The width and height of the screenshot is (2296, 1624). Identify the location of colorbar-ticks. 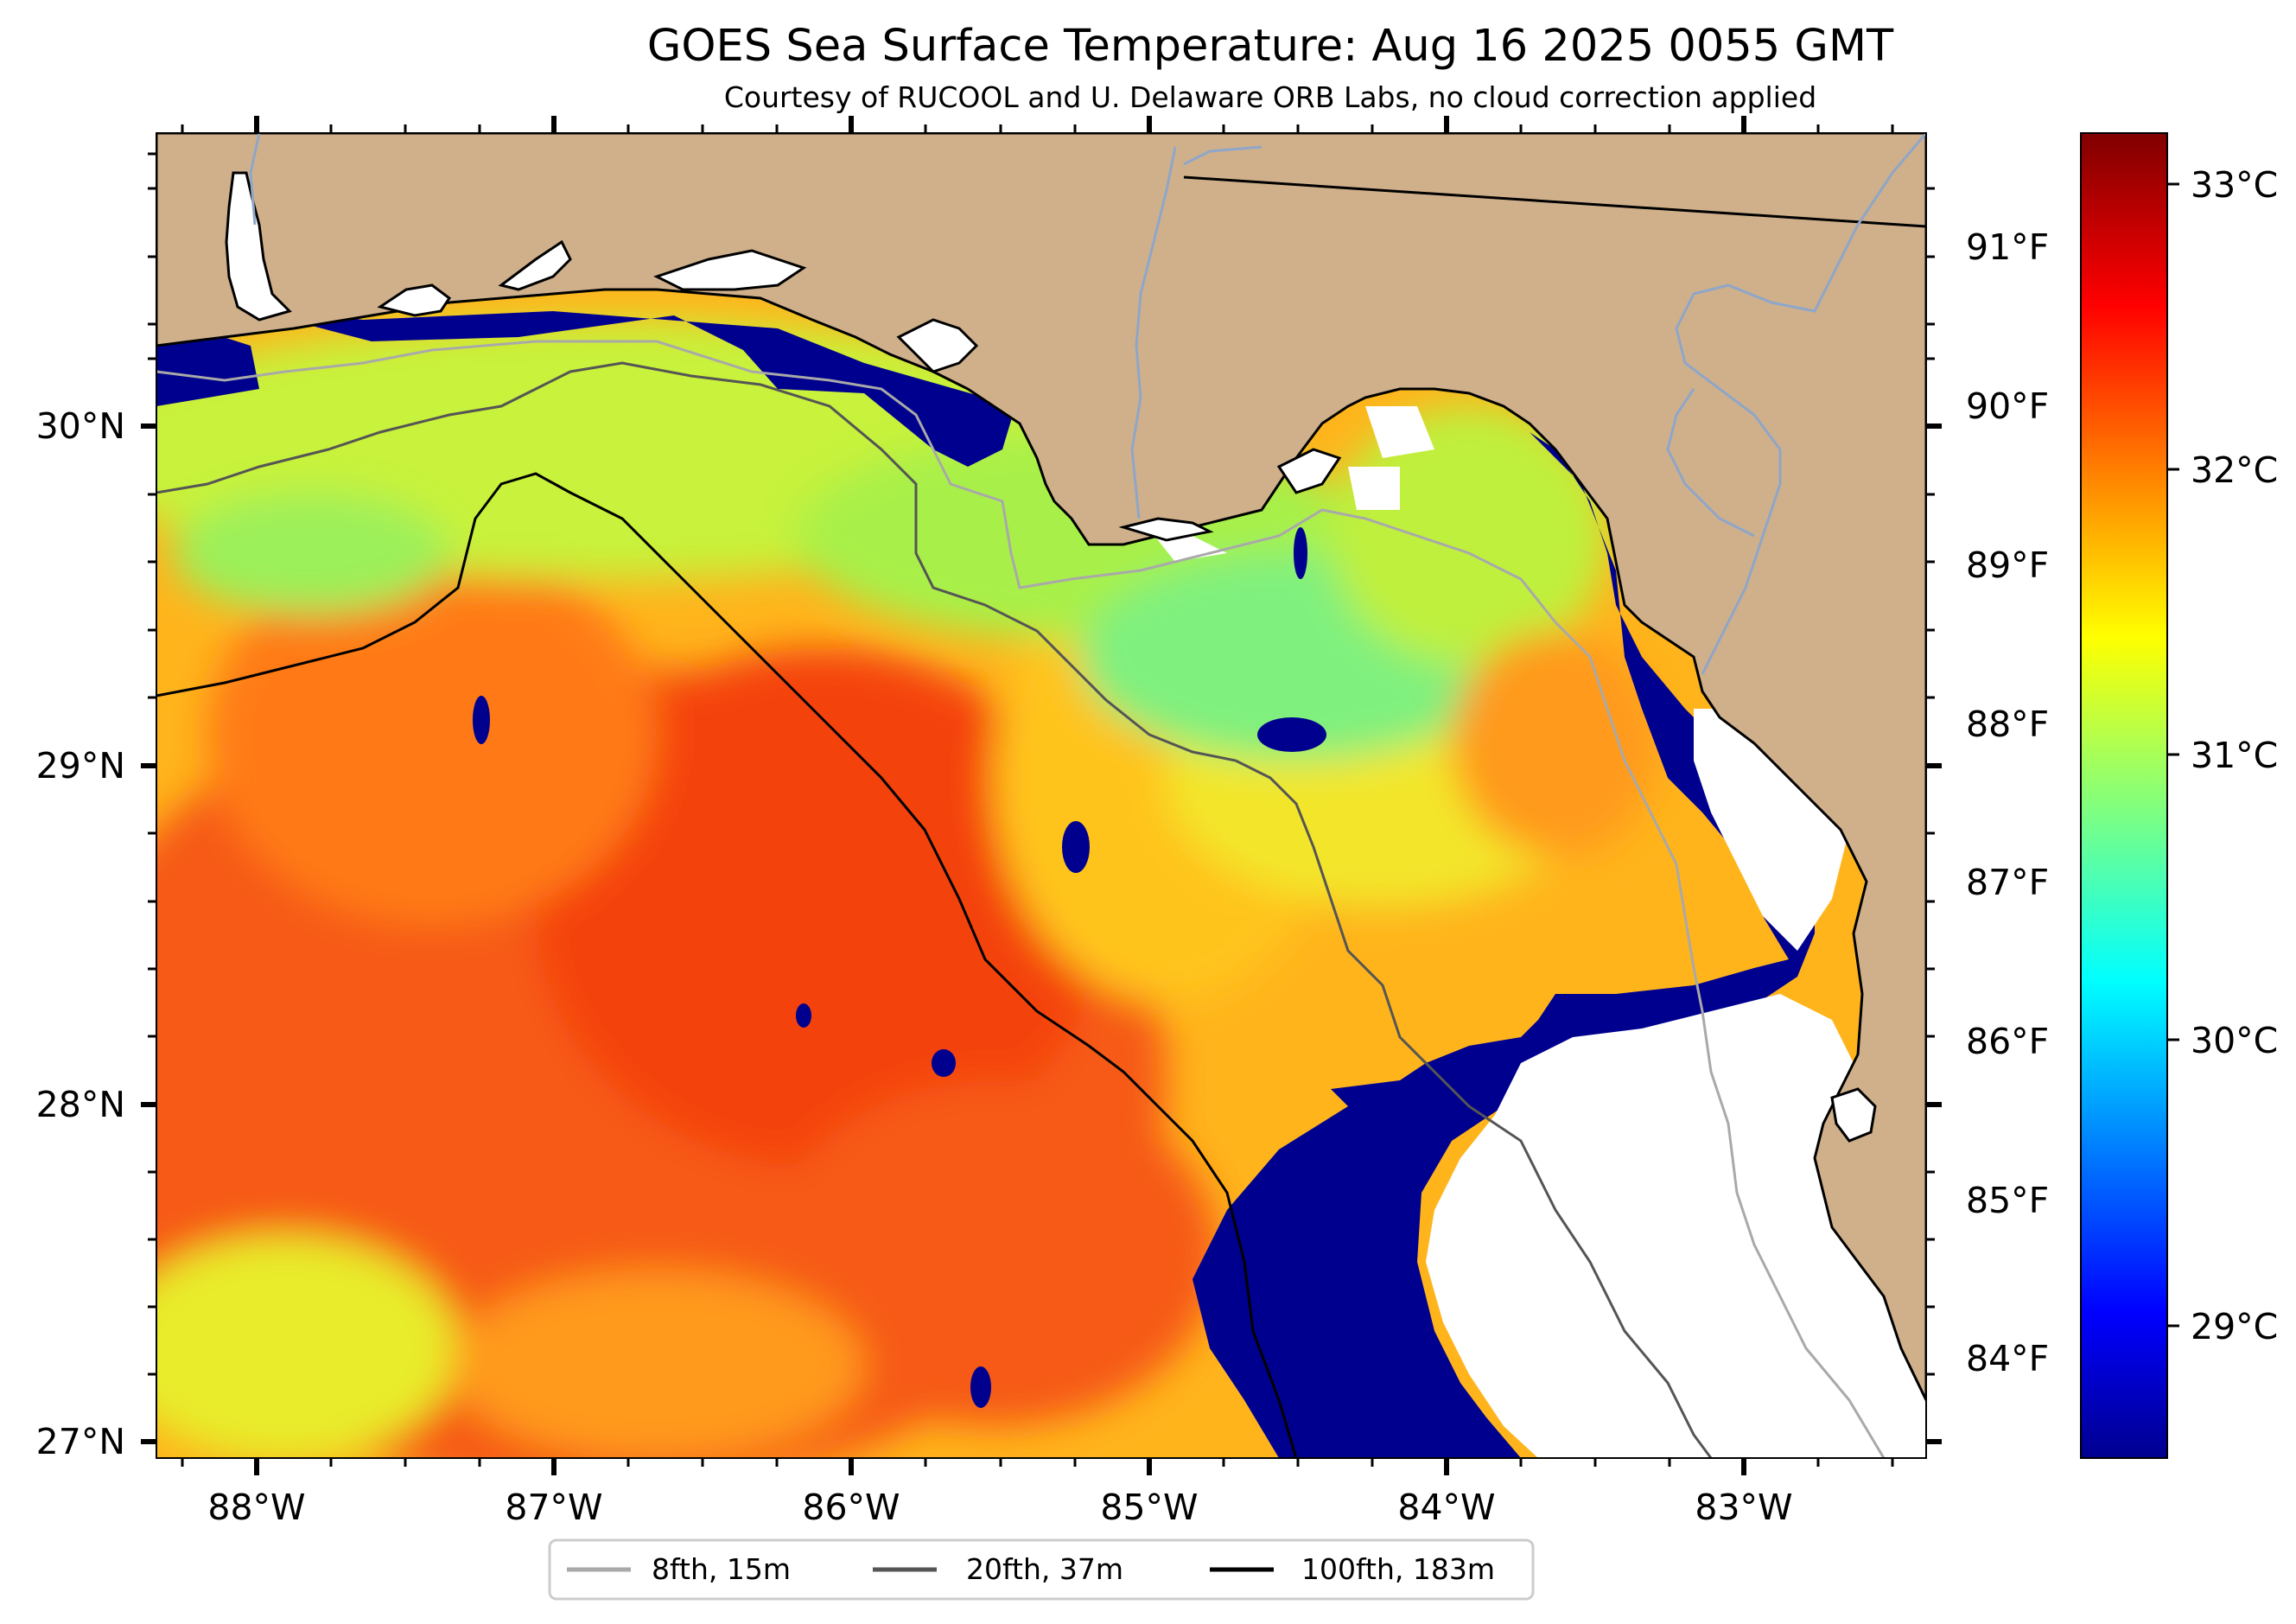
(2173, 755).